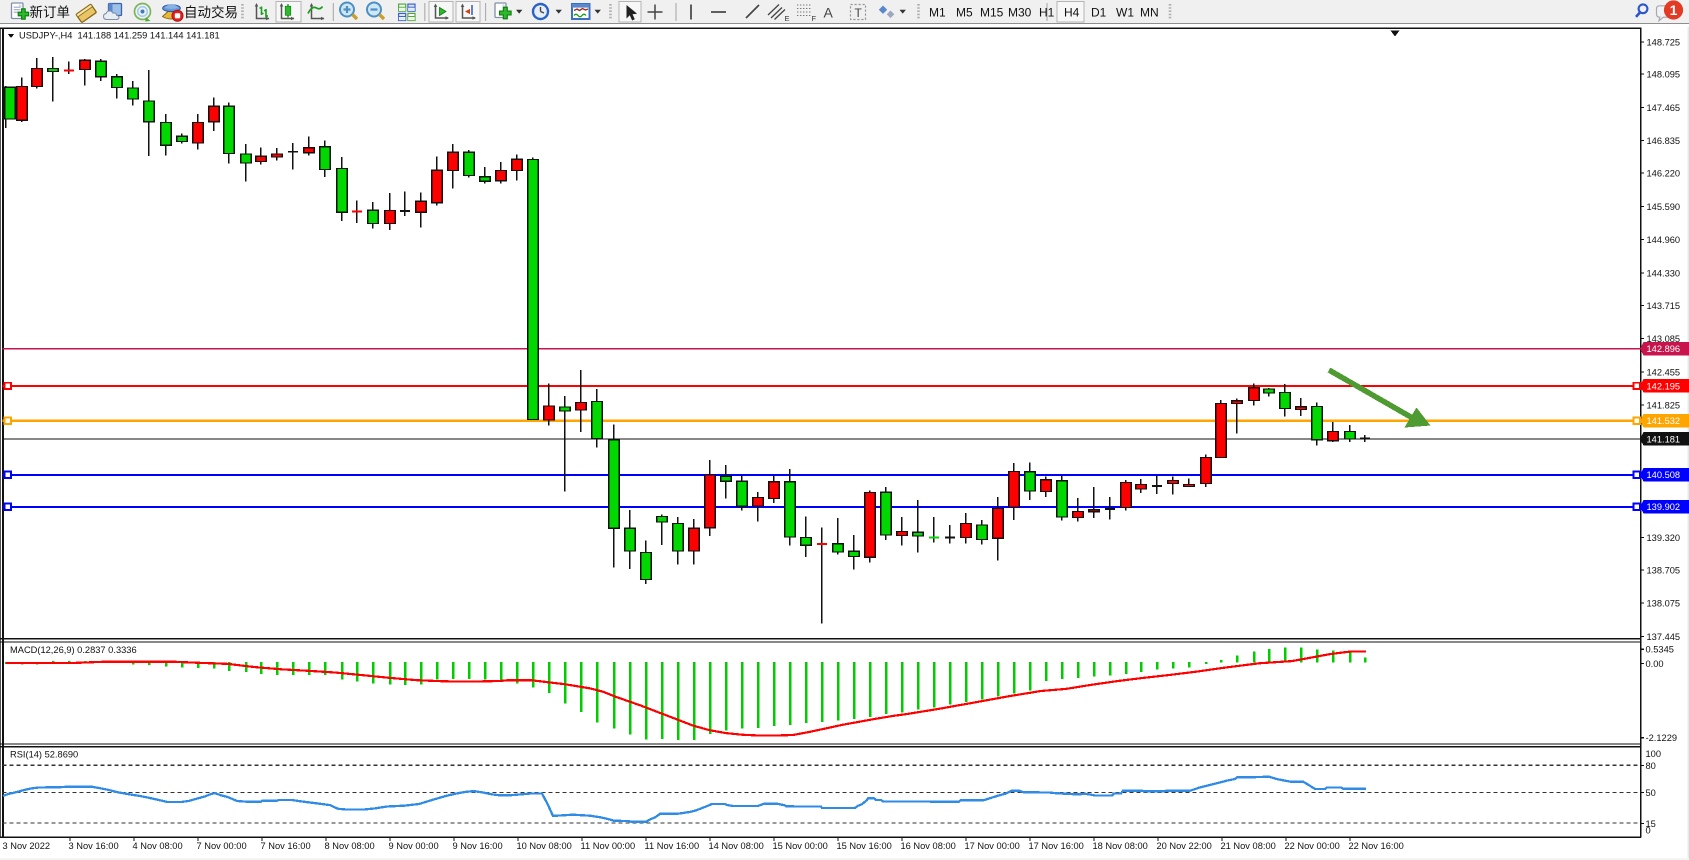 This screenshot has height=860, width=1689. I want to click on svg-text: -2.1229, so click(1662, 738).